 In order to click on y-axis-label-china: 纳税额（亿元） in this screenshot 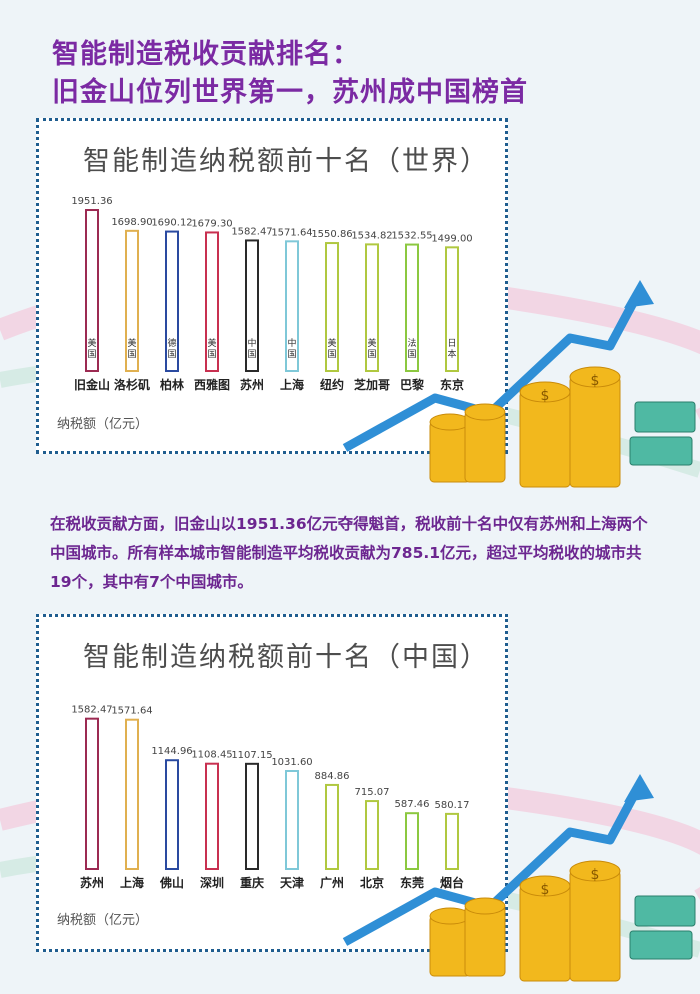, I will do `click(103, 920)`.